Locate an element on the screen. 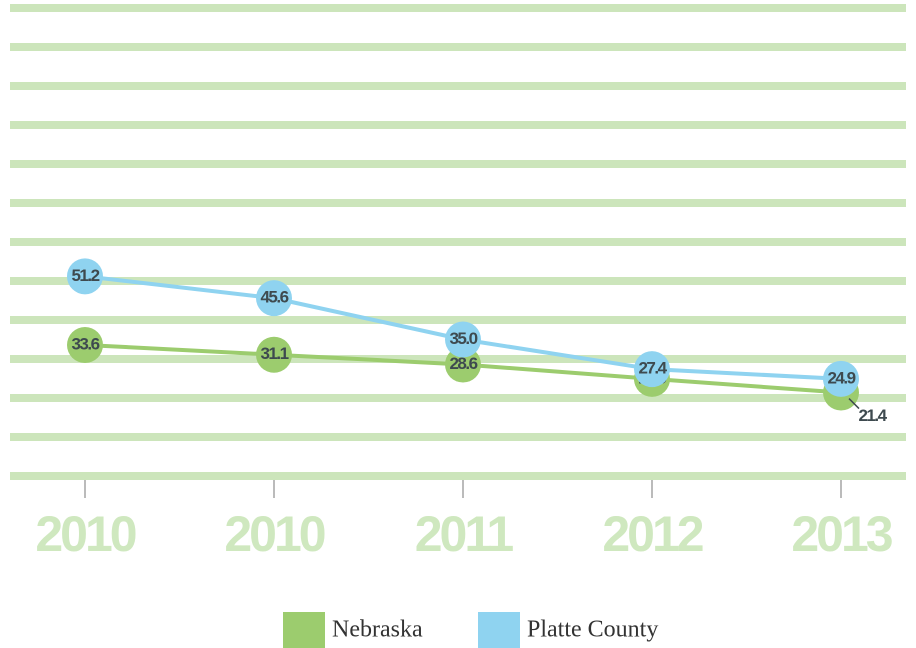 This screenshot has width=916, height=648. data-label: 45.6 is located at coordinates (274, 297).